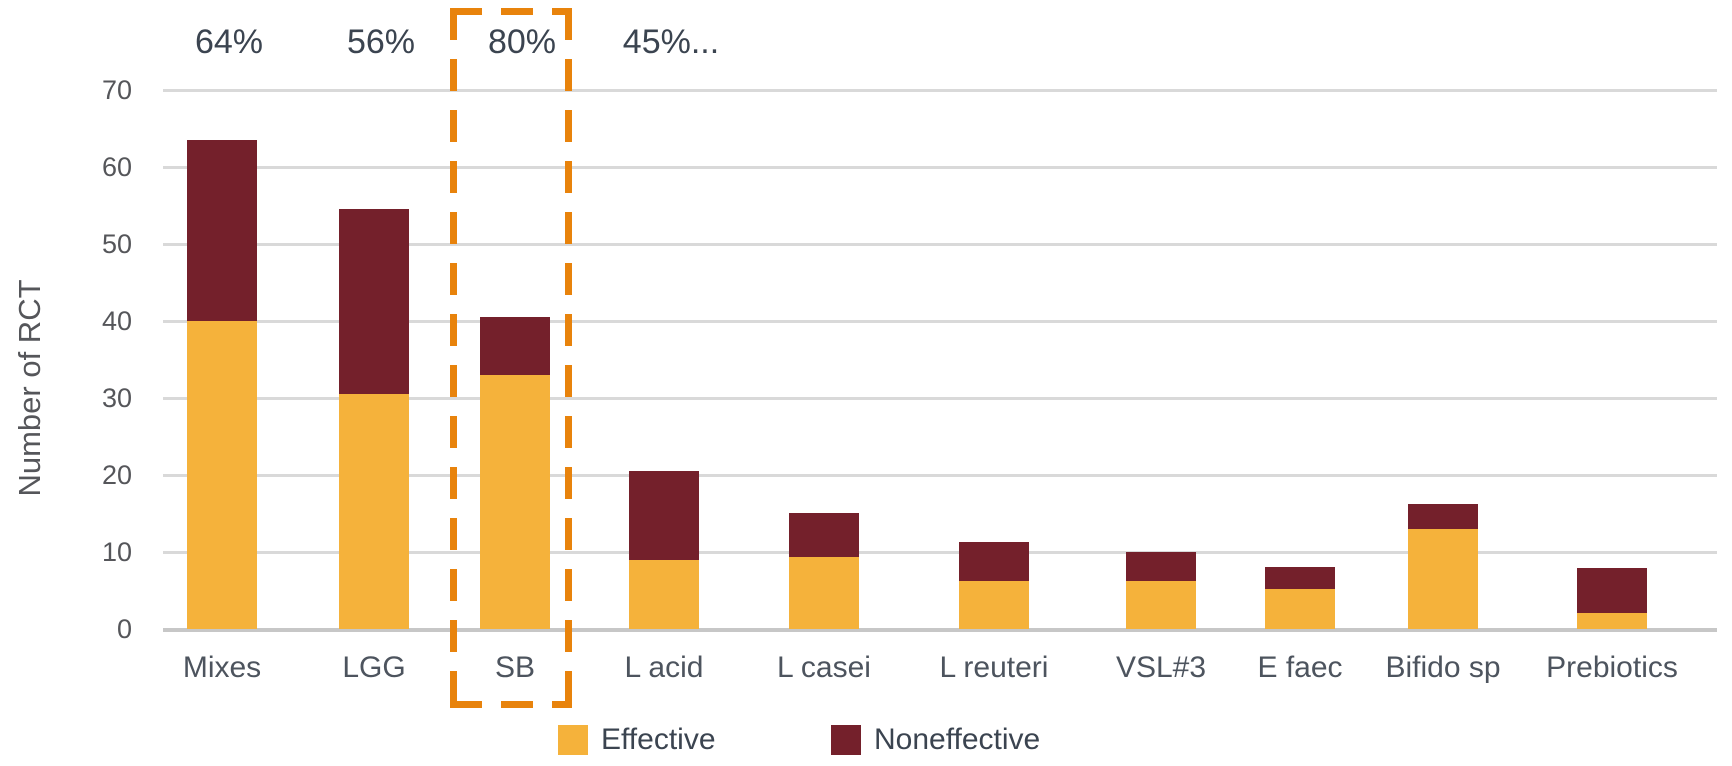 The image size is (1732, 766). Describe the element at coordinates (994, 667) in the screenshot. I see `x-category-label: L reuteri` at that location.